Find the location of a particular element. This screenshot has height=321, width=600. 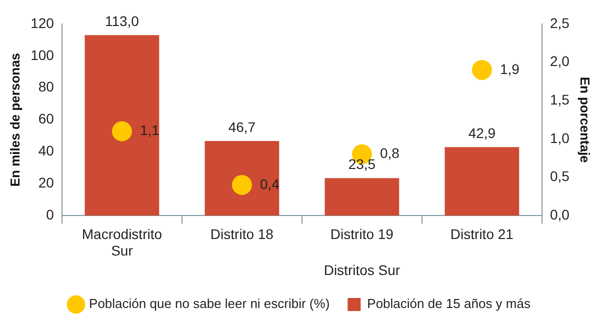

y-tick-label: 100 is located at coordinates (42, 54).